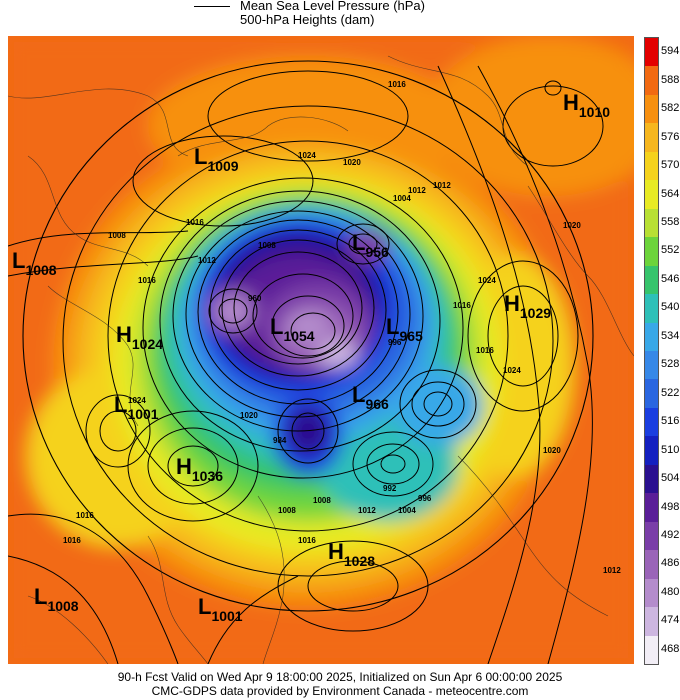 The image size is (680, 700). I want to click on low-pressure-marker: L965, so click(404, 329).